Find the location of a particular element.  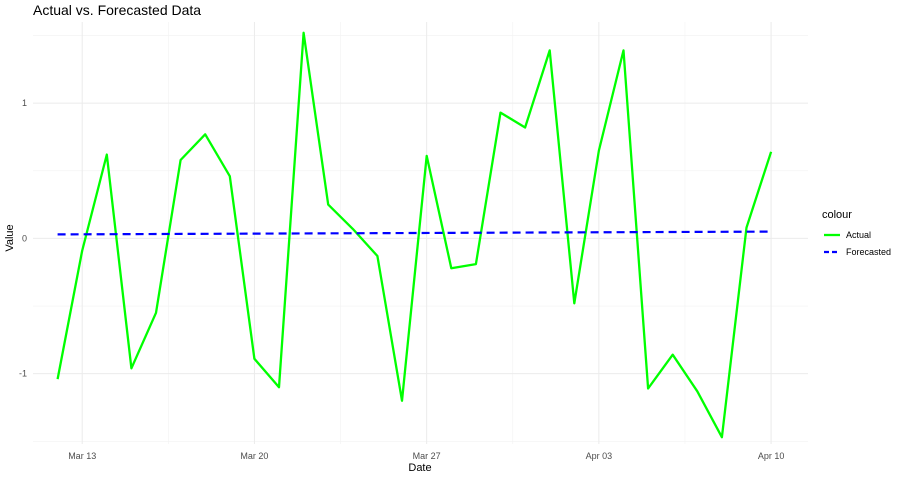

y-tick-label: -1 is located at coordinates (23, 374).